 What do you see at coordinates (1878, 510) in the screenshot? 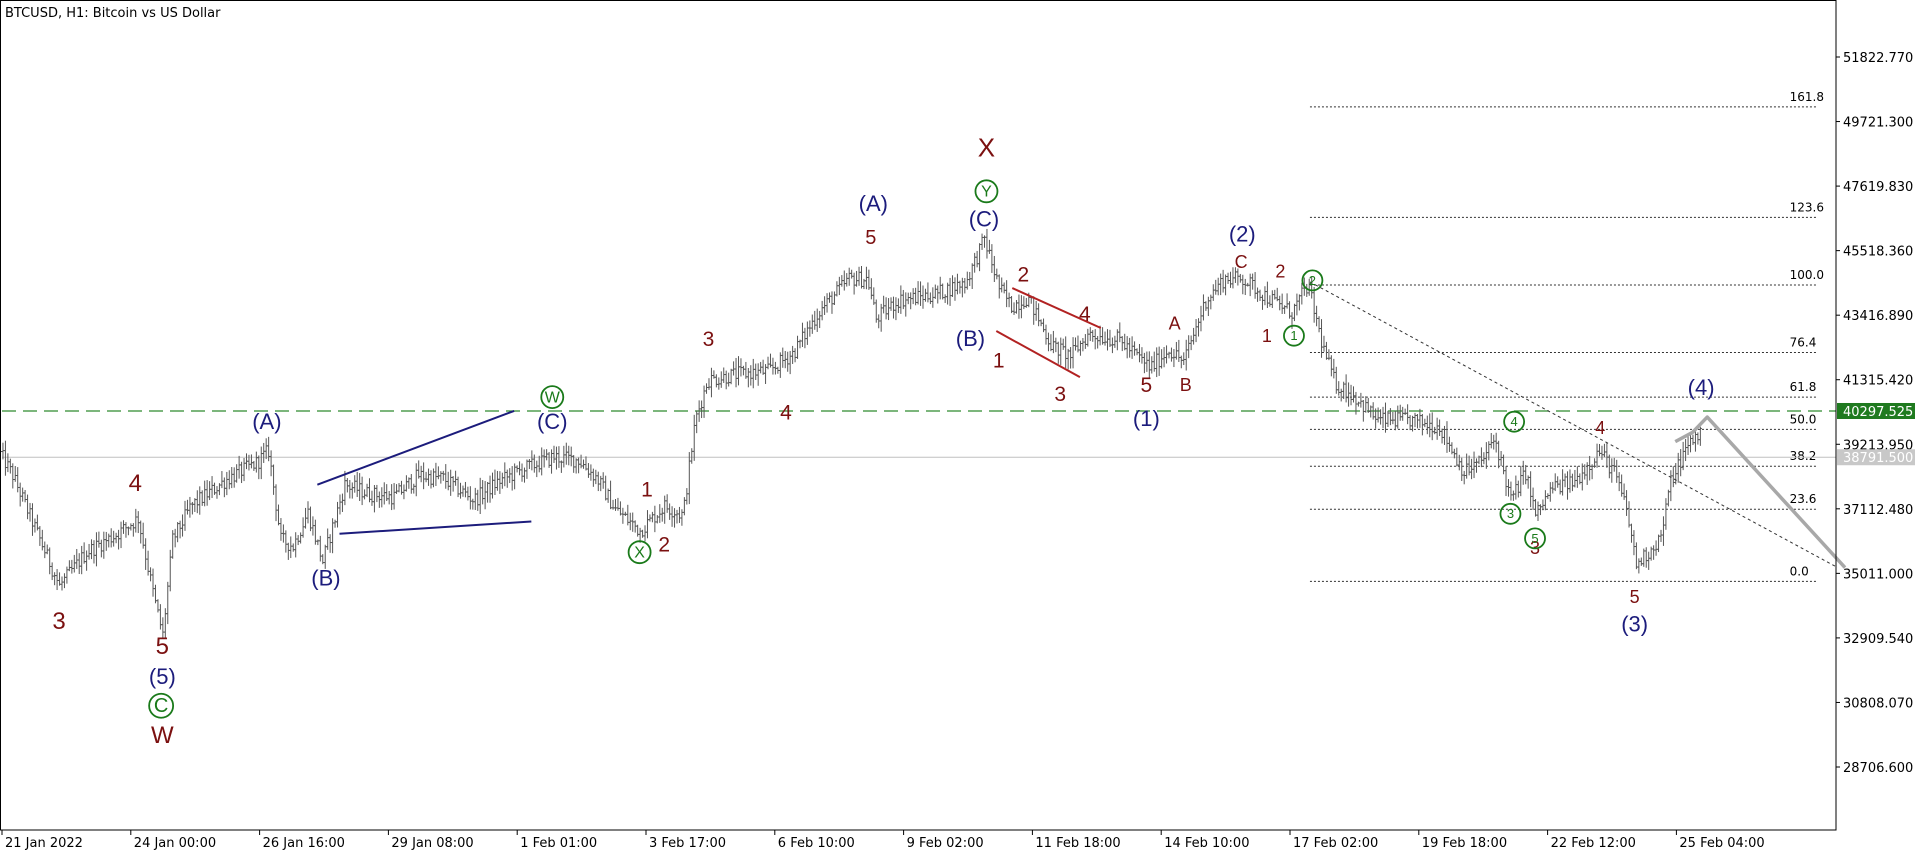
I see `price-tick-label: 37112.480` at bounding box center [1878, 510].